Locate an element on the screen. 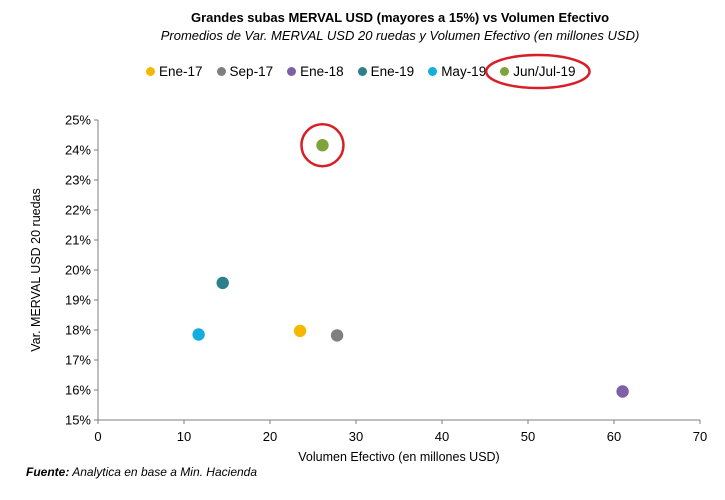 The height and width of the screenshot is (500, 725). source-text: Analytica en base a Min. Hacienda is located at coordinates (163, 472).